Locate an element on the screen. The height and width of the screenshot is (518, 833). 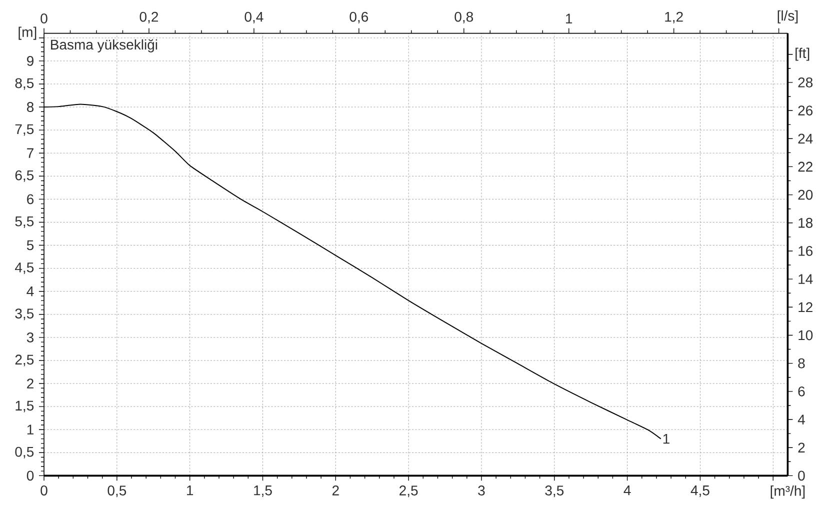
y-tick-label: 0,5 is located at coordinates (24, 452).